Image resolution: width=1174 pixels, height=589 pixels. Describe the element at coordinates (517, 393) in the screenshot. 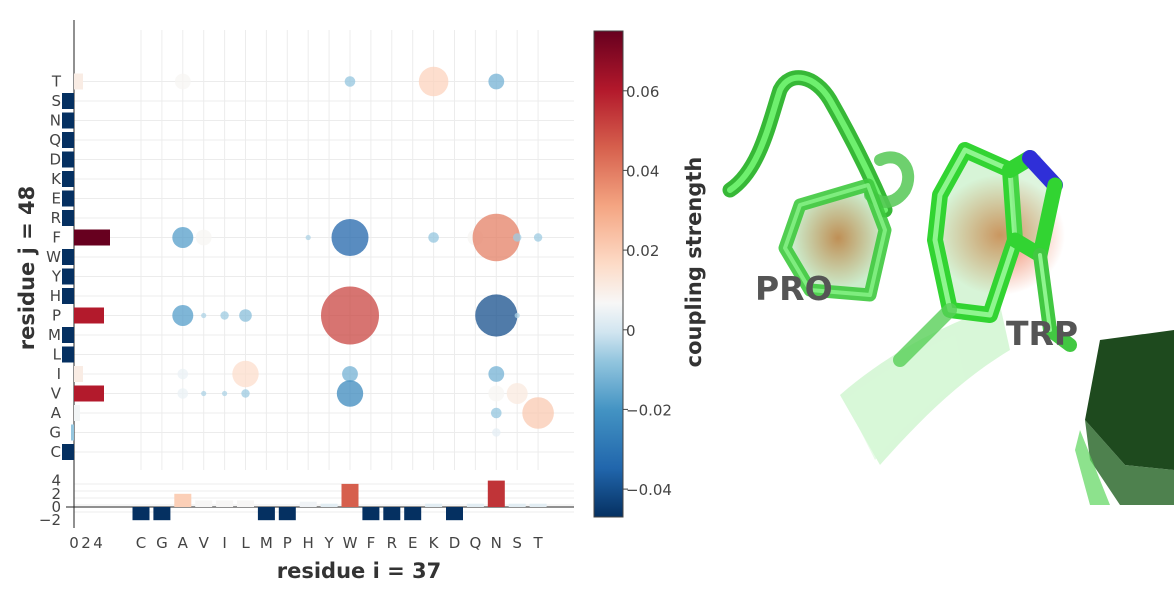

I see `bubble-S-V` at that location.